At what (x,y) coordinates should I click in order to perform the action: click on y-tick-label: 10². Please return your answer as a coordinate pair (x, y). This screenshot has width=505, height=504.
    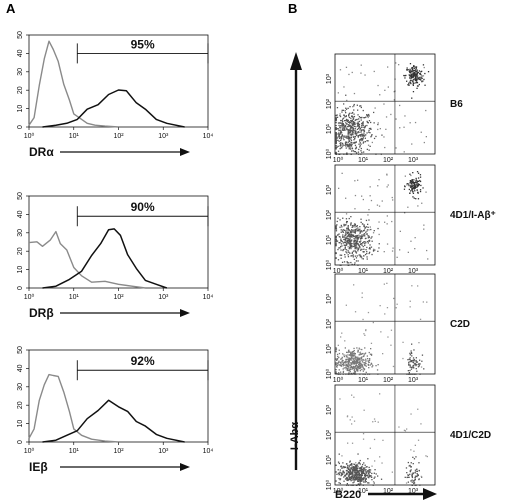
    Looking at the image, I should click on (329, 103).